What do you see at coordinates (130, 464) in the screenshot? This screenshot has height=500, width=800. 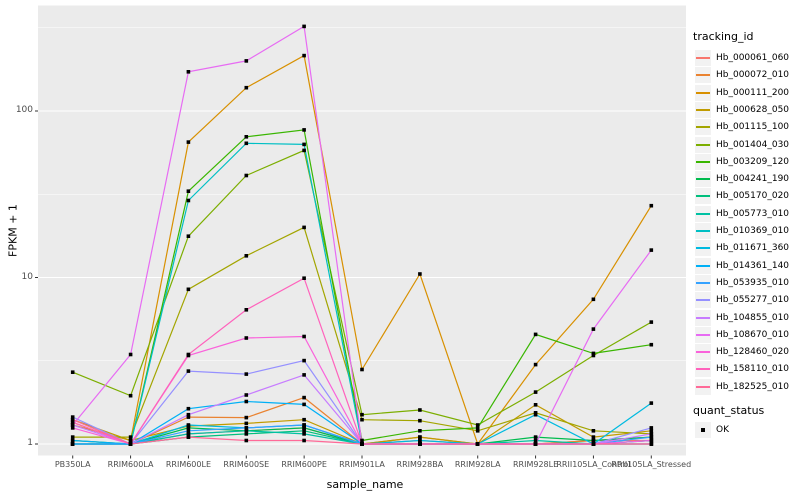 I see `x-tick-label-RRIM600LA: RRIM600LA` at bounding box center [130, 464].